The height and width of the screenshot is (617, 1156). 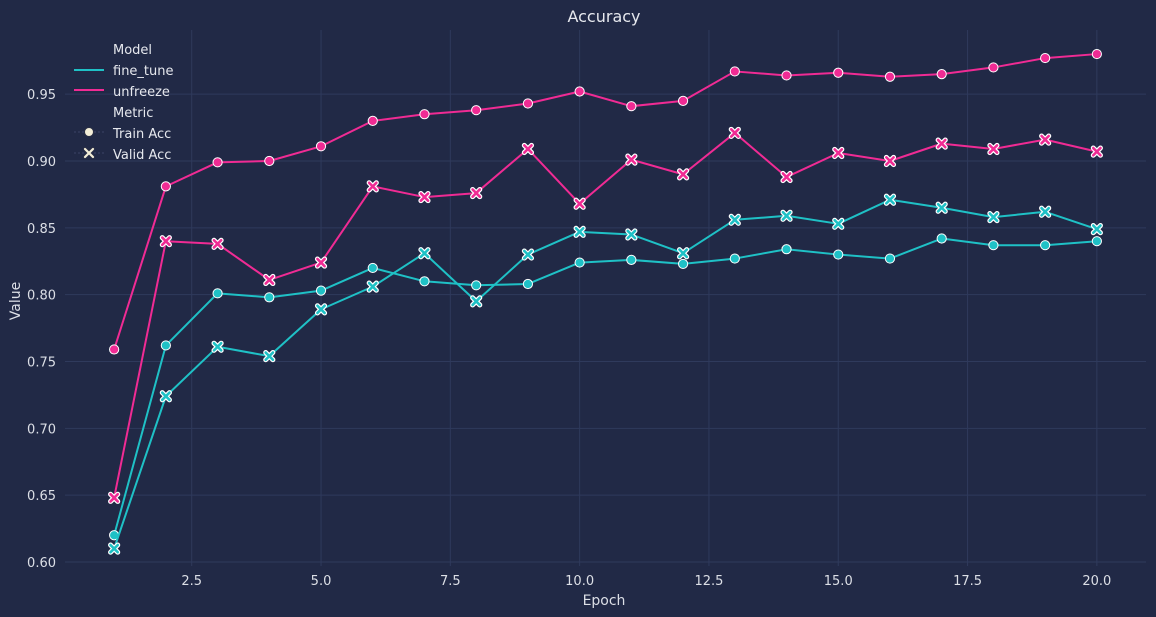 I want to click on x-tick-label: 10.0, so click(x=579, y=581).